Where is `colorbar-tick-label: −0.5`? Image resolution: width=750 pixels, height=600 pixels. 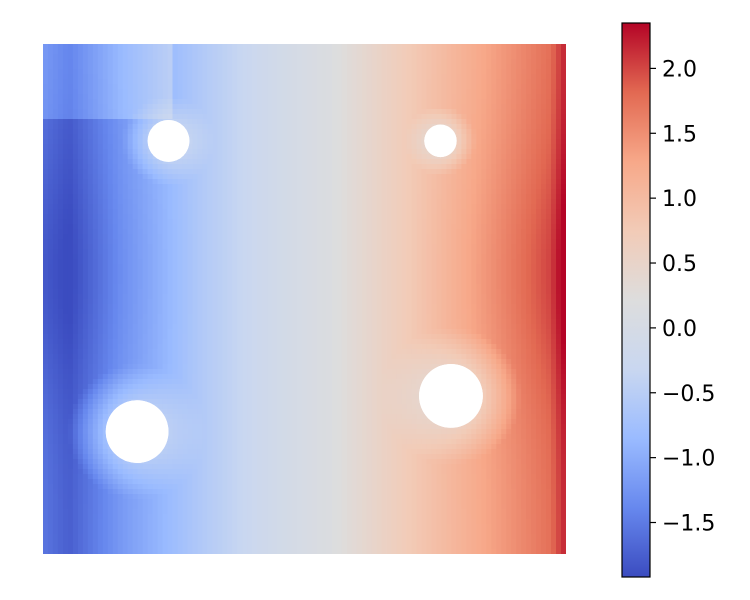
colorbar-tick-label: −0.5 is located at coordinates (688, 394).